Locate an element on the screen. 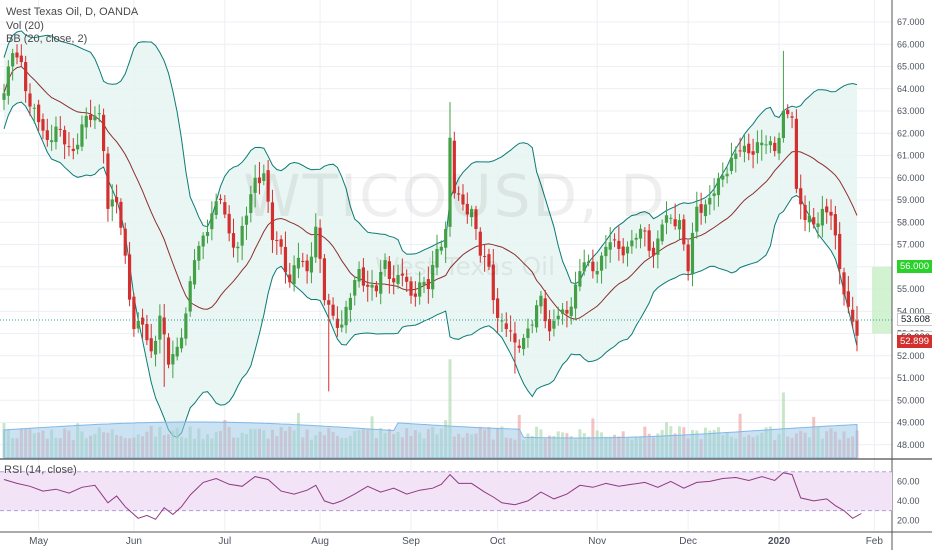 The width and height of the screenshot is (932, 555). chart-title: West Texas Oil, D, OANDA is located at coordinates (72, 12).